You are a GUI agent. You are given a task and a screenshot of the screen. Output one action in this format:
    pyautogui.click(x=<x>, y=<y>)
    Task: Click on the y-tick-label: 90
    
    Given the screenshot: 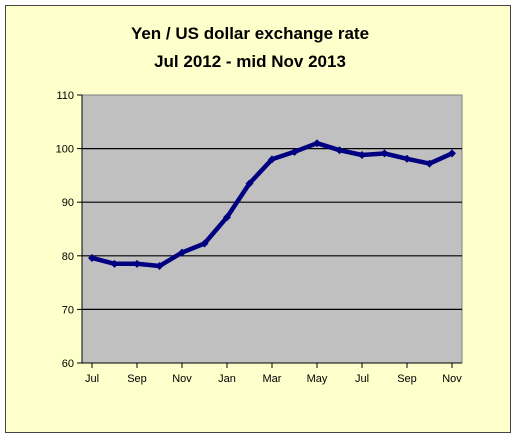 What is the action you would take?
    pyautogui.click(x=68, y=203)
    